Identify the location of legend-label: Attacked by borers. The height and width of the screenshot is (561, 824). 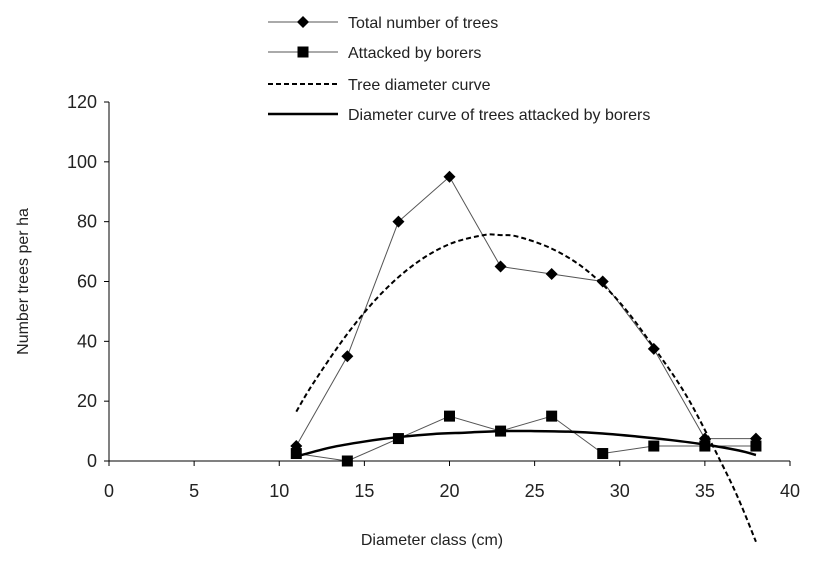
(414, 53).